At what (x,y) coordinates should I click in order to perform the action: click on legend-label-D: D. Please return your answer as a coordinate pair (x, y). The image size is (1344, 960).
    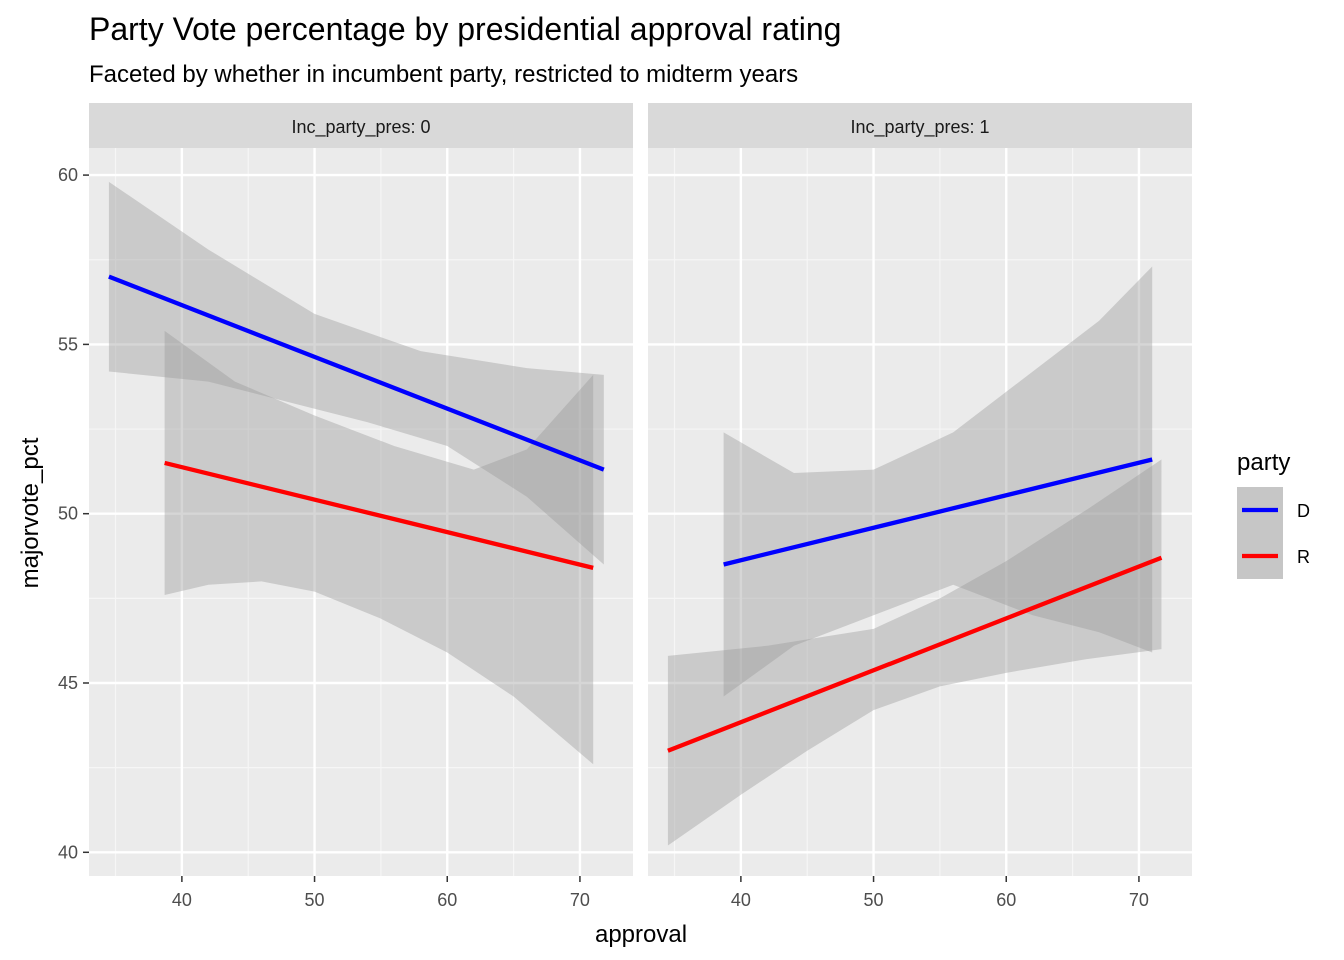
    Looking at the image, I should click on (1303, 511).